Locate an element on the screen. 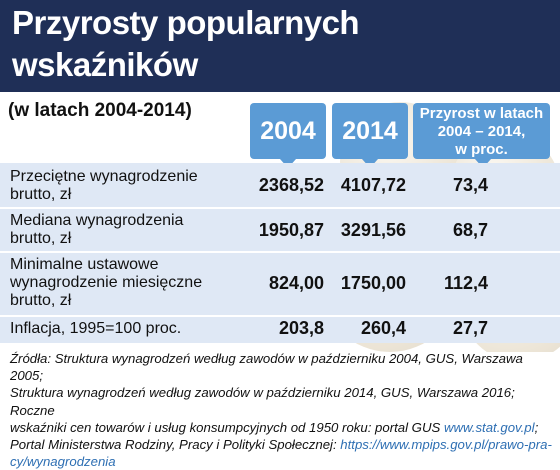 This screenshot has height=470, width=560. table-cell: 3291,56 is located at coordinates (373, 230).